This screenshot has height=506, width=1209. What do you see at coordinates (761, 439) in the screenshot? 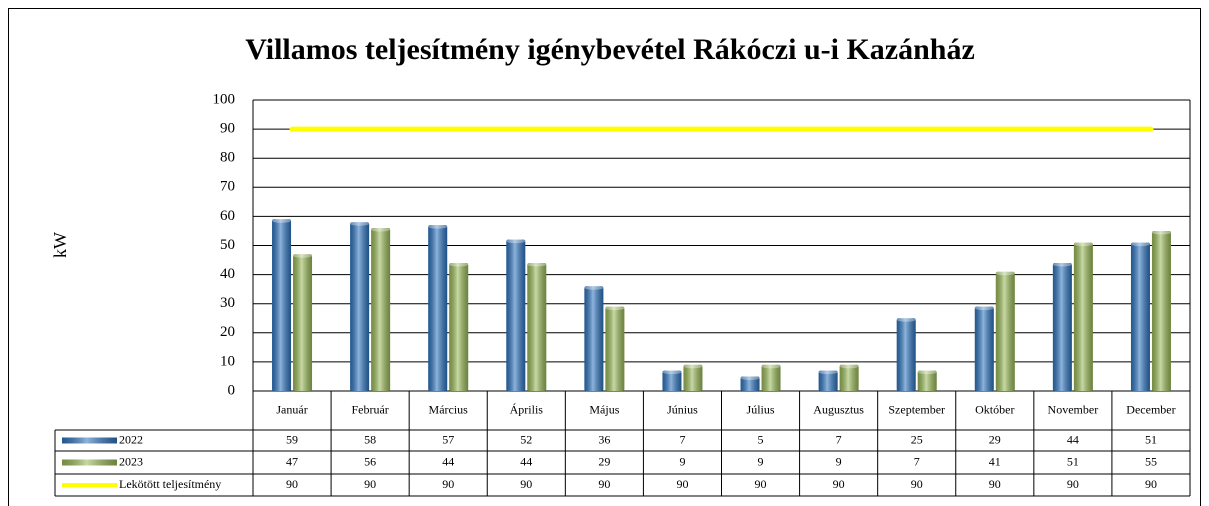
I see `table-value: 5` at bounding box center [761, 439].